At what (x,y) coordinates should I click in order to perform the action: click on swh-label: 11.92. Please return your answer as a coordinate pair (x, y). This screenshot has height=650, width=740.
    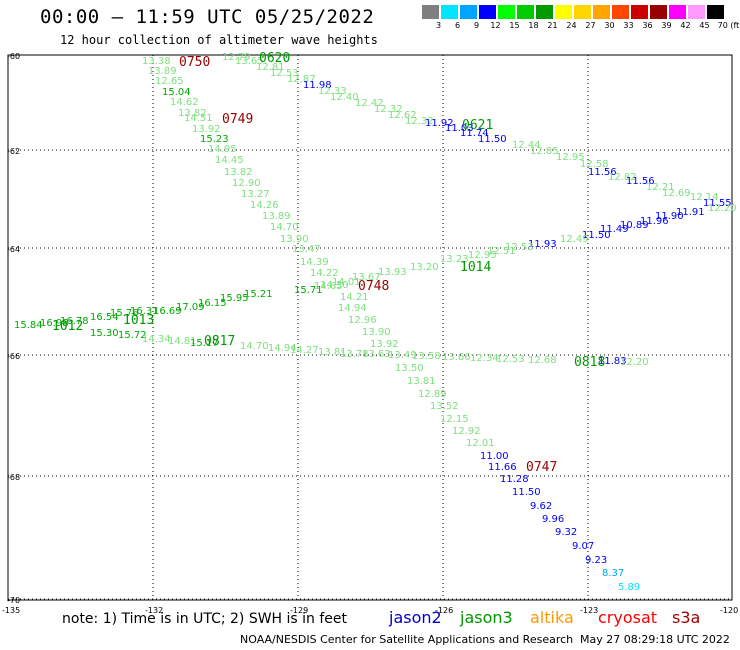
    Looking at the image, I should click on (439, 123).